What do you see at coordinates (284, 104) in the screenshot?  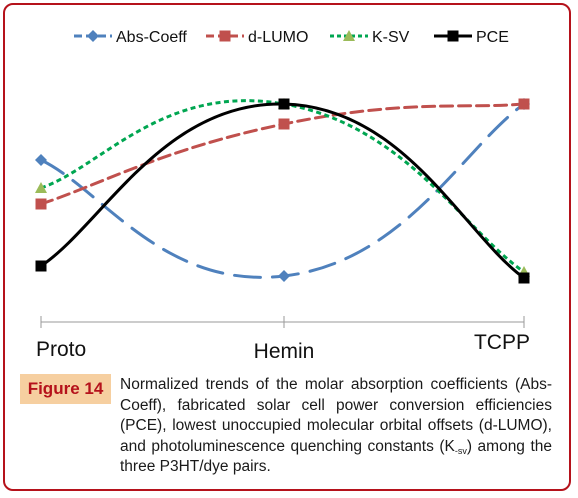 I see `point-pce-hemin` at bounding box center [284, 104].